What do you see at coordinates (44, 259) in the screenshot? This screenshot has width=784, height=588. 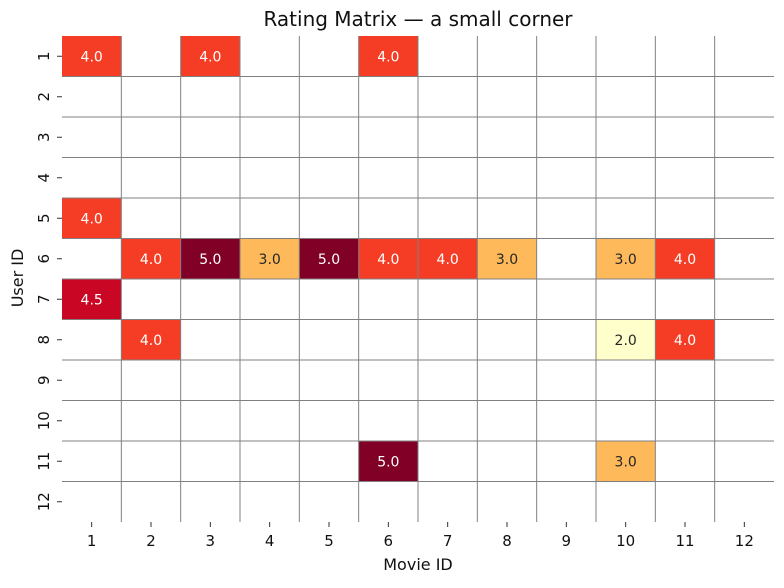 I see `y-tick-label: 6` at bounding box center [44, 259].